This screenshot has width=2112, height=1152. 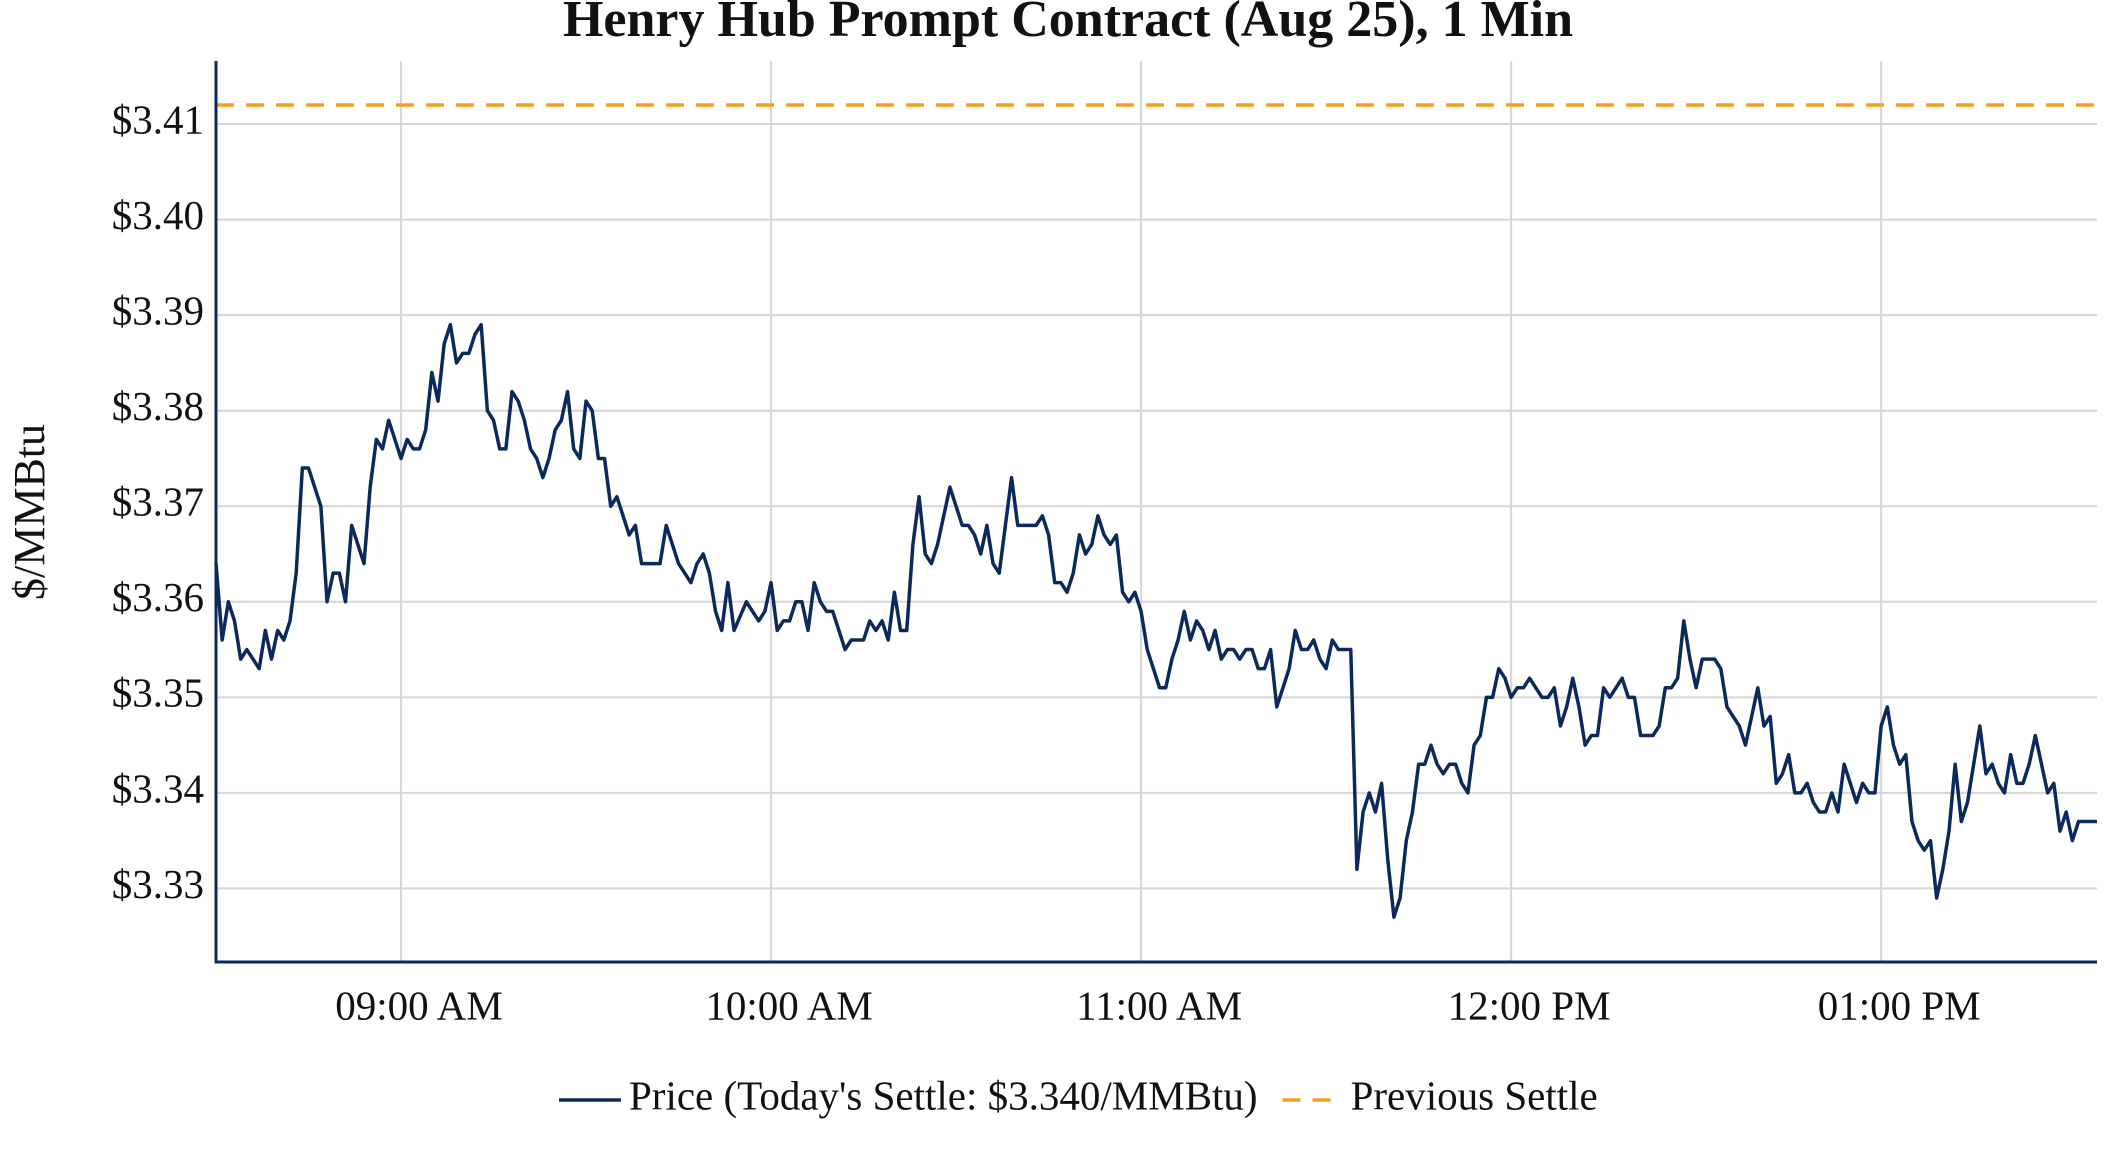 I want to click on y-tick-label: $3.37, so click(x=158, y=502).